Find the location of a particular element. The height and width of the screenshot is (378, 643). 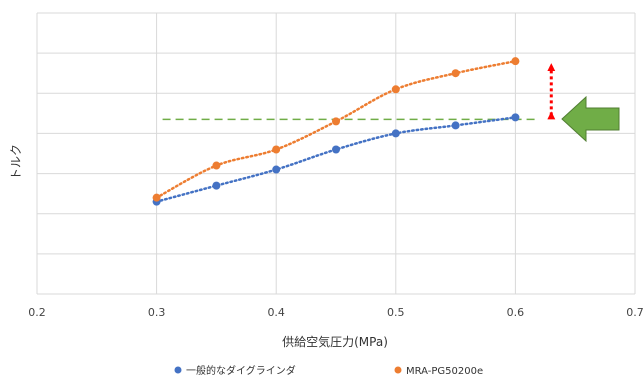

highlight-arrow-icon is located at coordinates (590, 119).